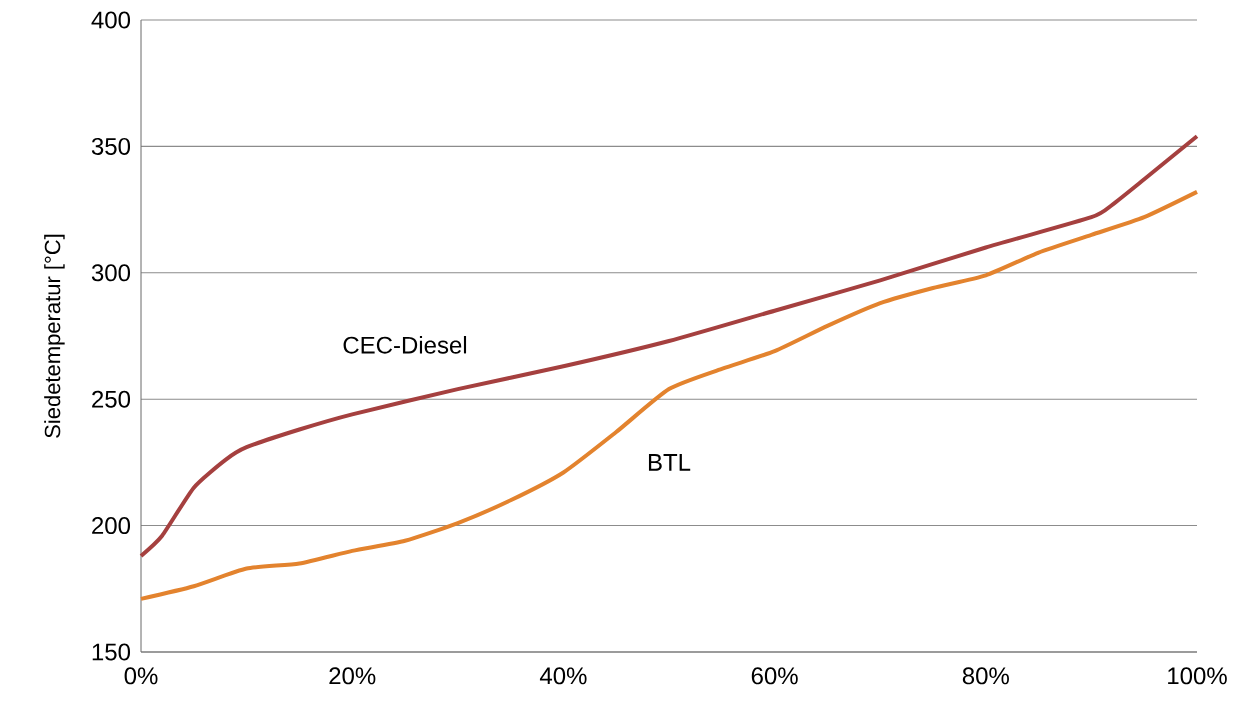 This screenshot has width=1246, height=717. Describe the element at coordinates (1197, 676) in the screenshot. I see `x-tick-label: 100%` at that location.